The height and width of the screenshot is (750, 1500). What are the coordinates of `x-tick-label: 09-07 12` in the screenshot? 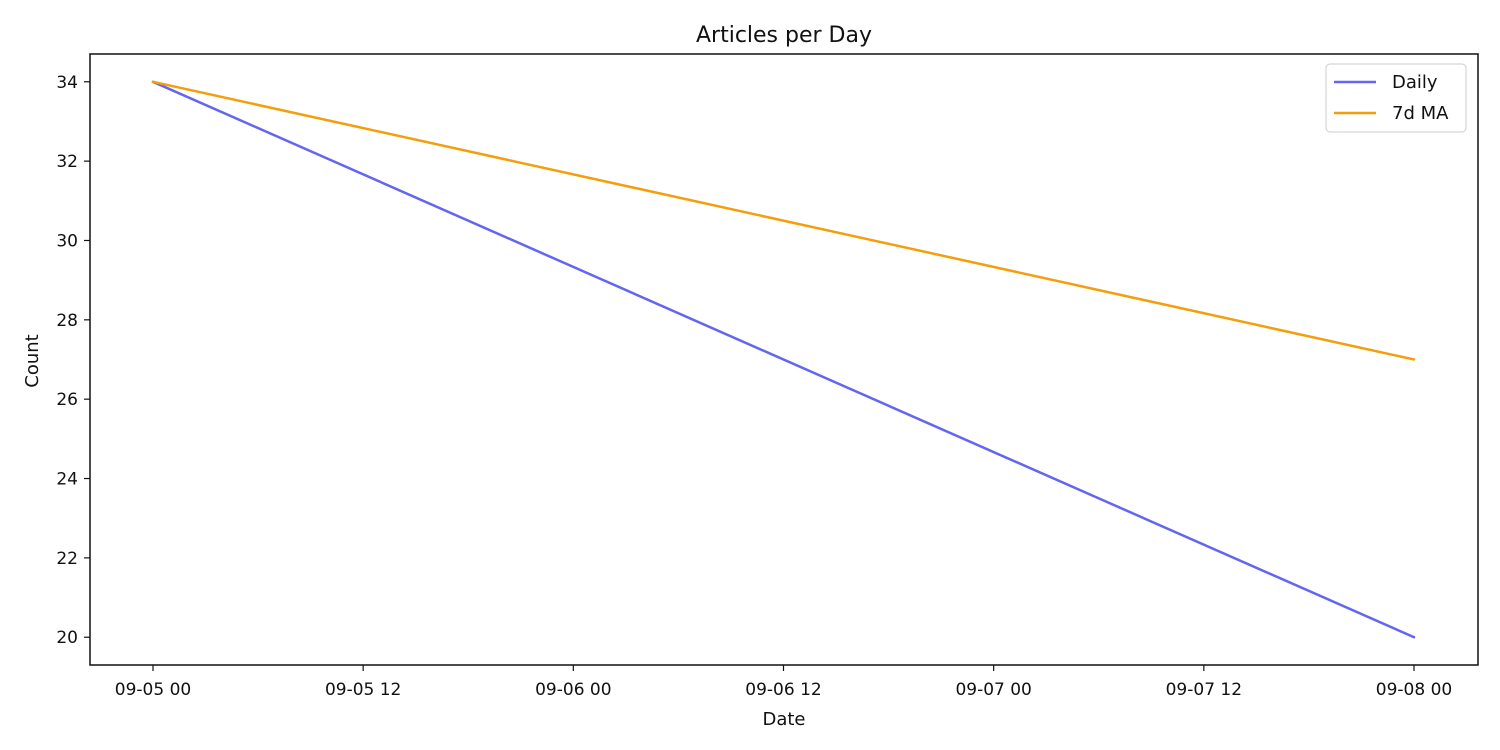 It's located at (1204, 690).